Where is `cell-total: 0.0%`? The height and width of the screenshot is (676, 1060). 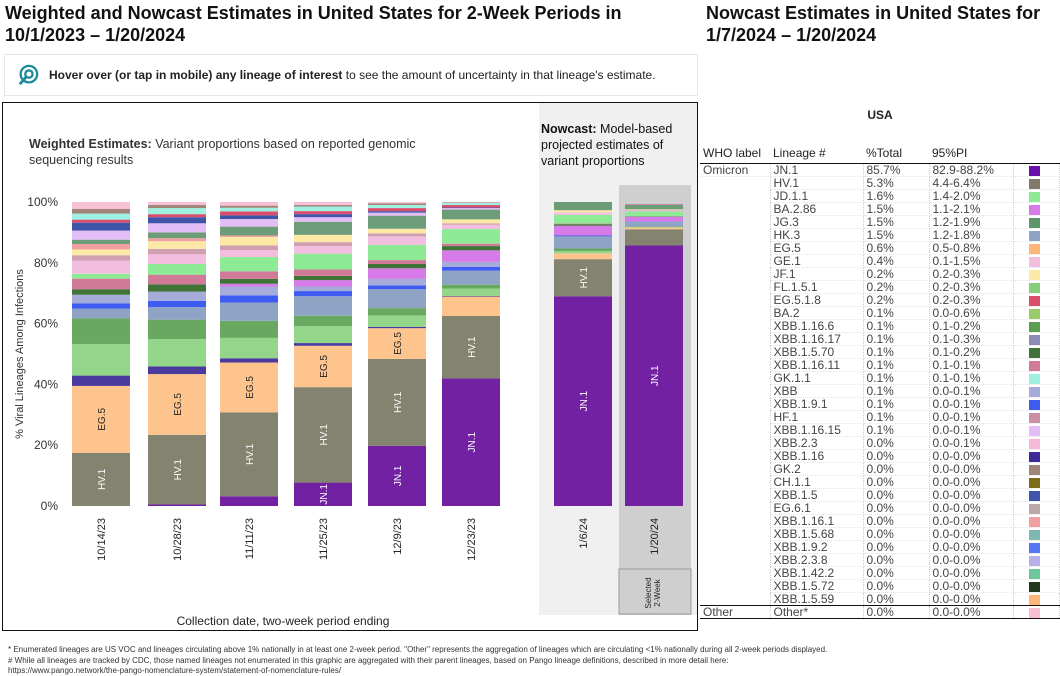
cell-total: 0.0% is located at coordinates (896, 508).